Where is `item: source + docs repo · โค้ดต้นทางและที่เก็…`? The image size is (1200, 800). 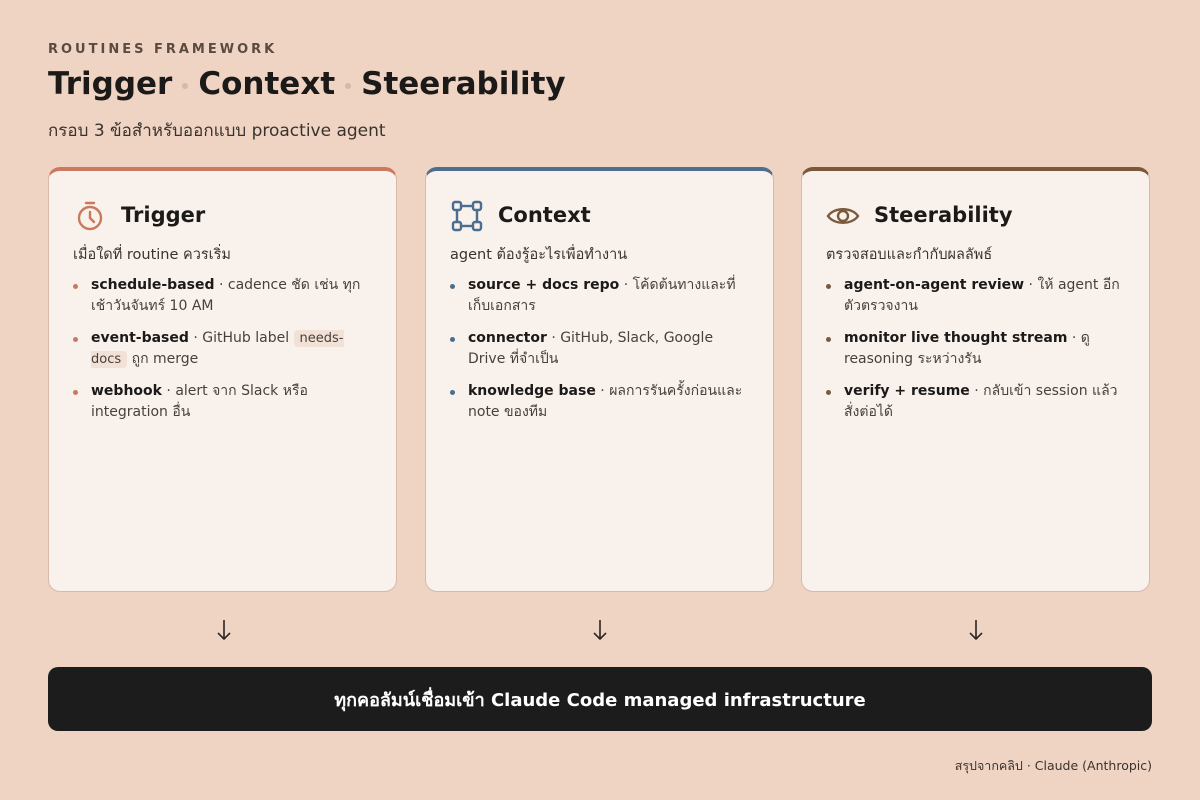 item: source + docs repo · โค้ดต้นทางและที่เก็… is located at coordinates (601, 296).